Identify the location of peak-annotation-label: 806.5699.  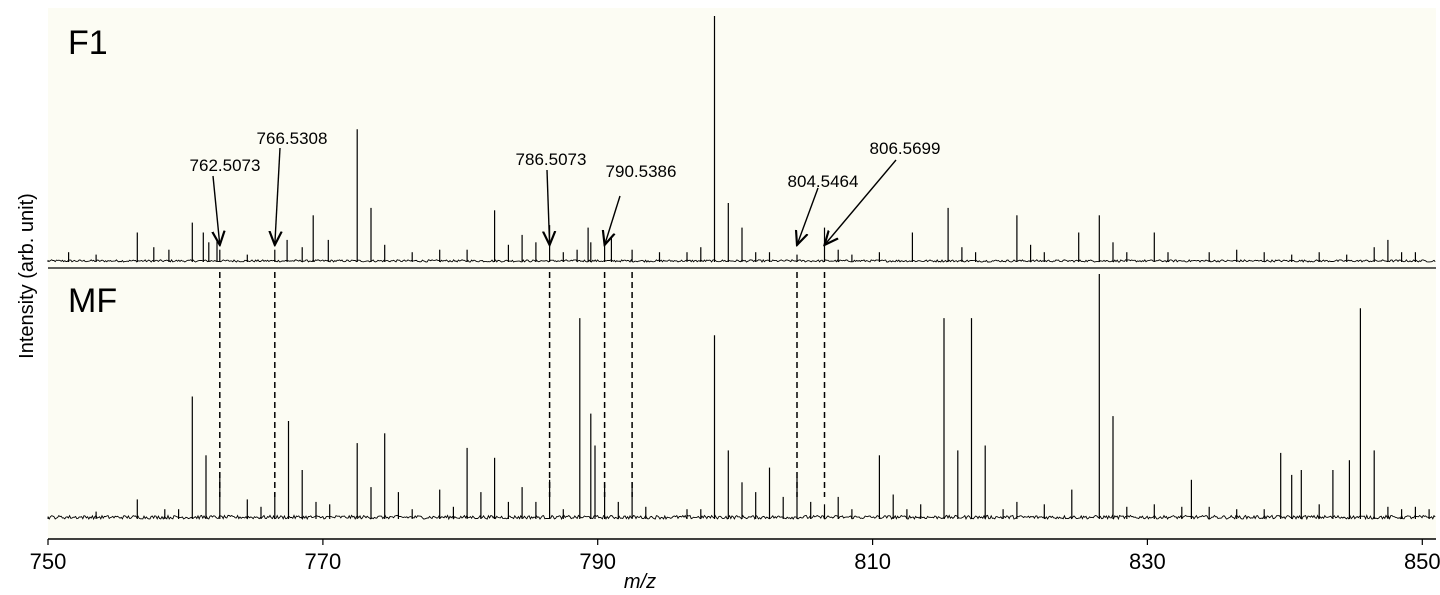
(905, 148).